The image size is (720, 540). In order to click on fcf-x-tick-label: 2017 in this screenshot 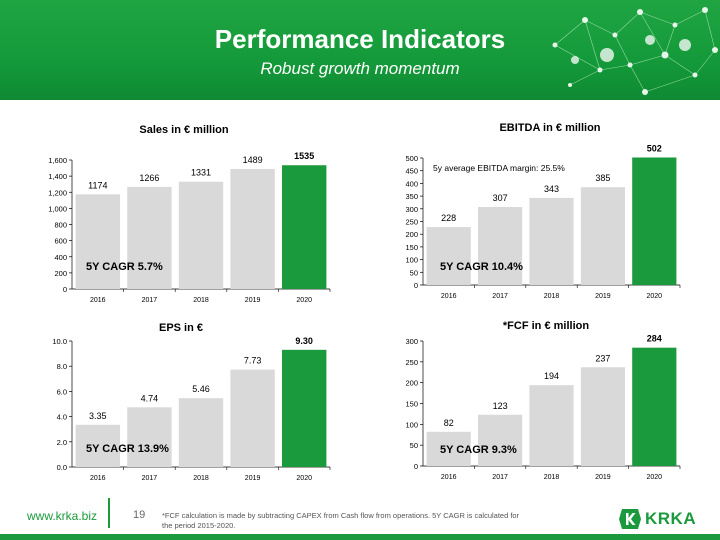, I will do `click(500, 477)`.